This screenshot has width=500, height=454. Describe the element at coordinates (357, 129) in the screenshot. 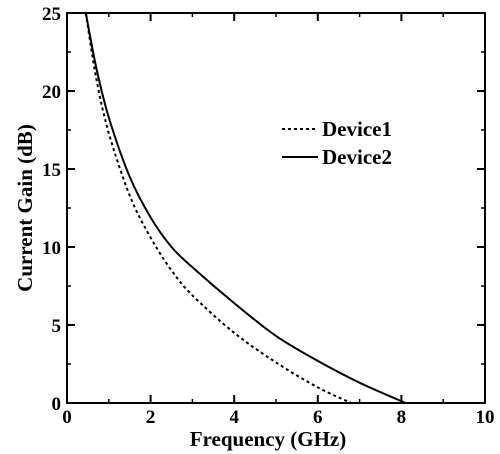

I see `legend-label-device1: Device1` at that location.